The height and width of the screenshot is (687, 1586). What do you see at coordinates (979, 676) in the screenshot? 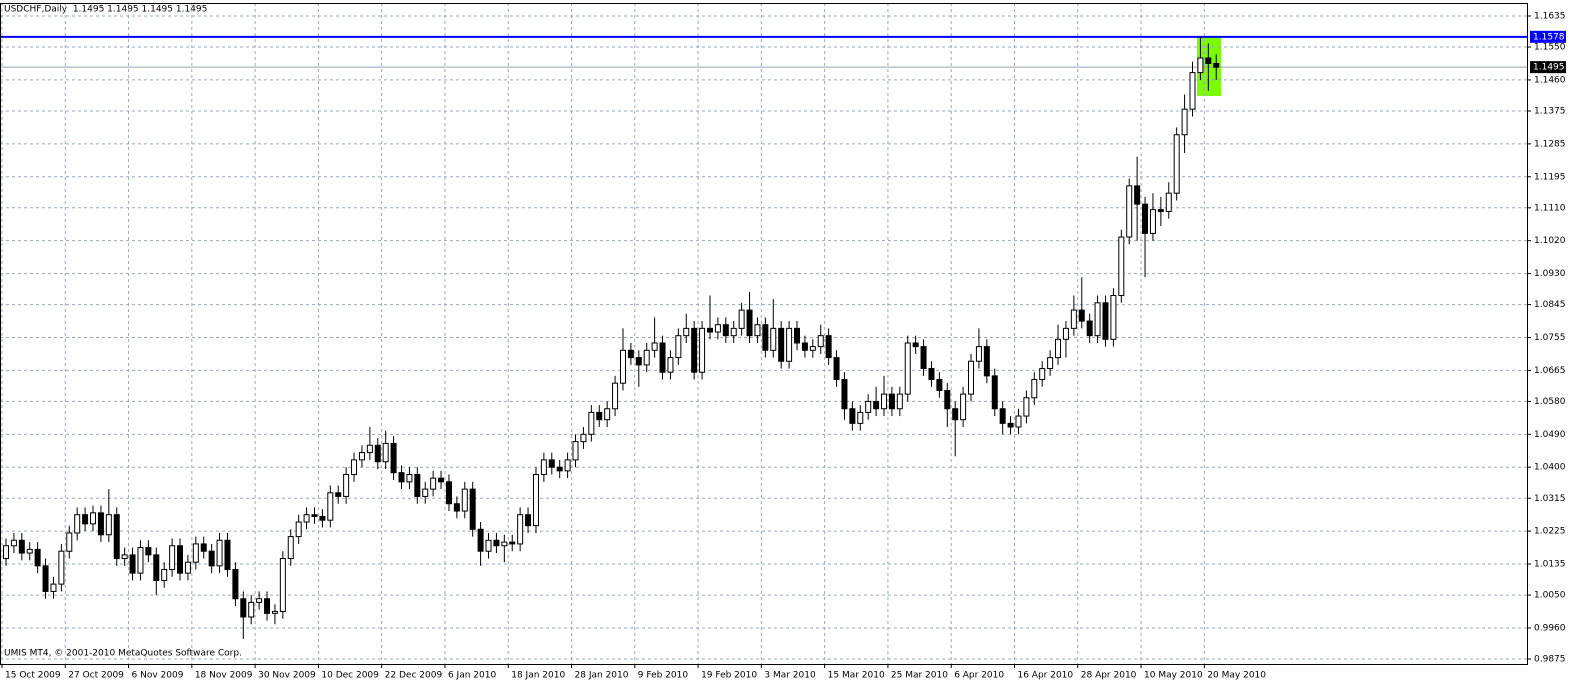
I see `x-tick-label: 6 Apr 2010` at bounding box center [979, 676].